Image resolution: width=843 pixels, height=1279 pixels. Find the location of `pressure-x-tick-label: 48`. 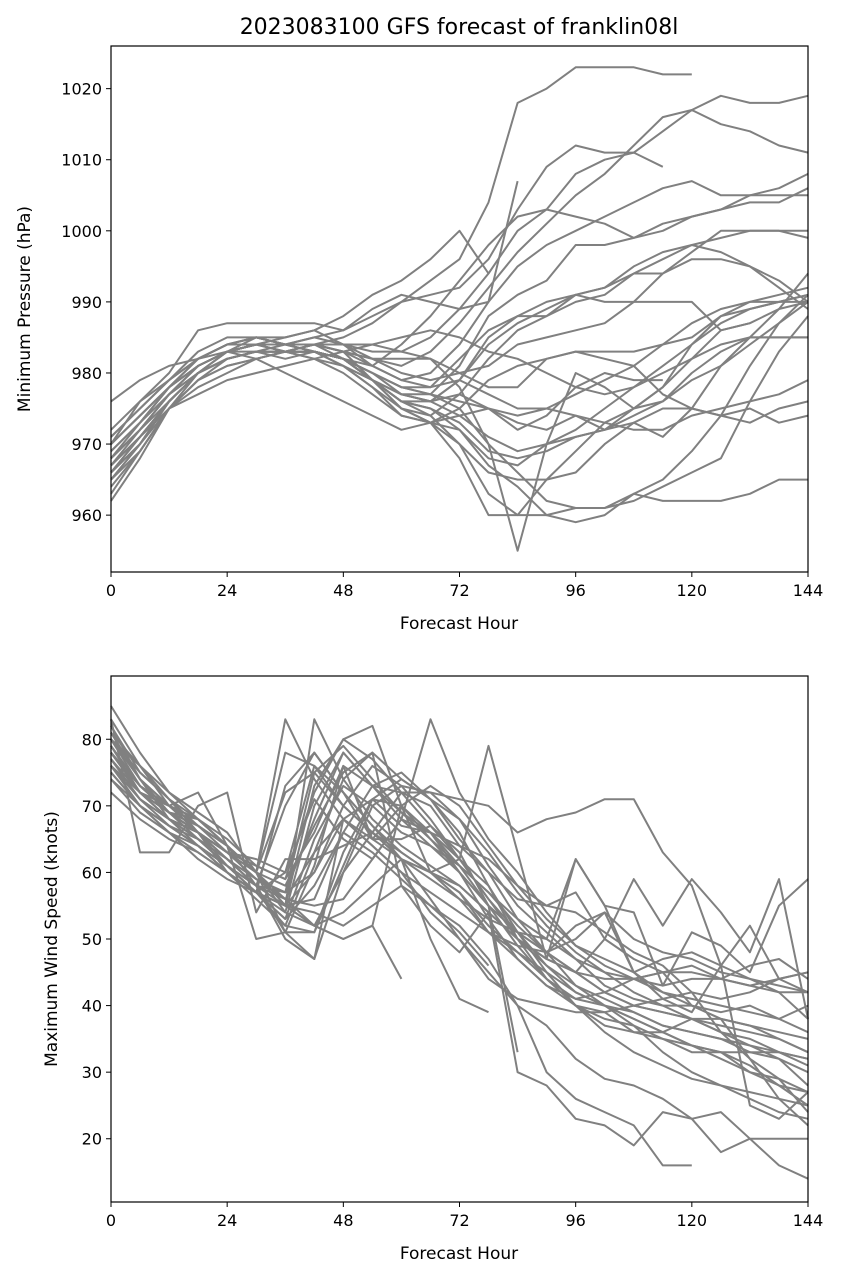

pressure-x-tick-label: 48 is located at coordinates (343, 590).